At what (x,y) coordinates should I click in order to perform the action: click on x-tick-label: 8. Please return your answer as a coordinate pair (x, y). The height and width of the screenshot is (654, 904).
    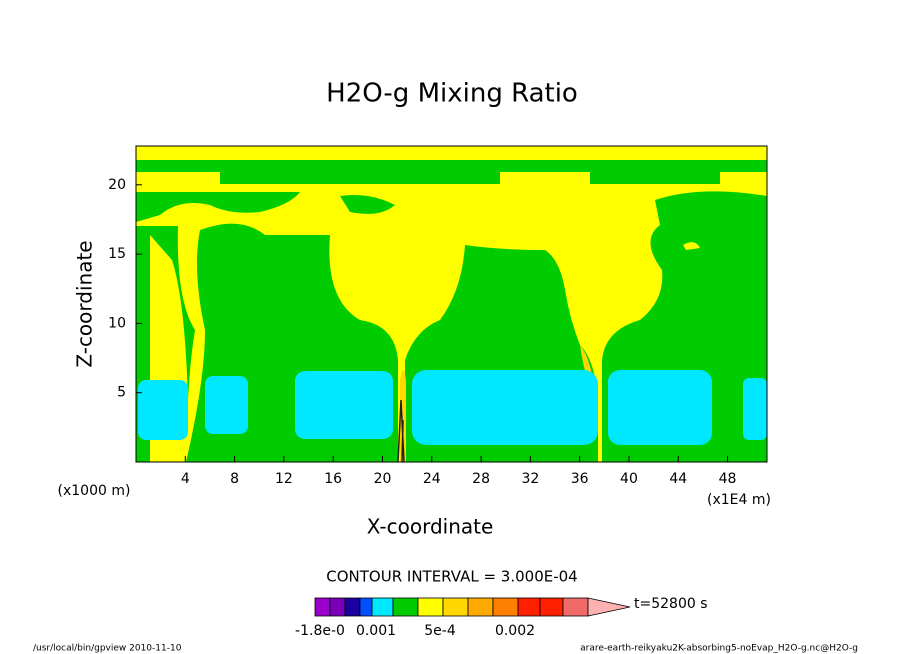
    Looking at the image, I should click on (234, 479).